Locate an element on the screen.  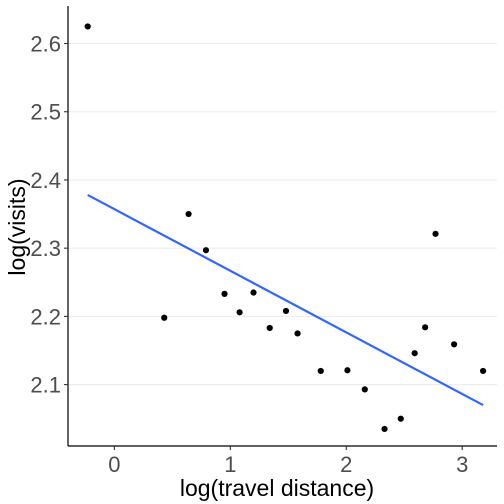
y-axis-title: log(visits) is located at coordinates (17, 226).